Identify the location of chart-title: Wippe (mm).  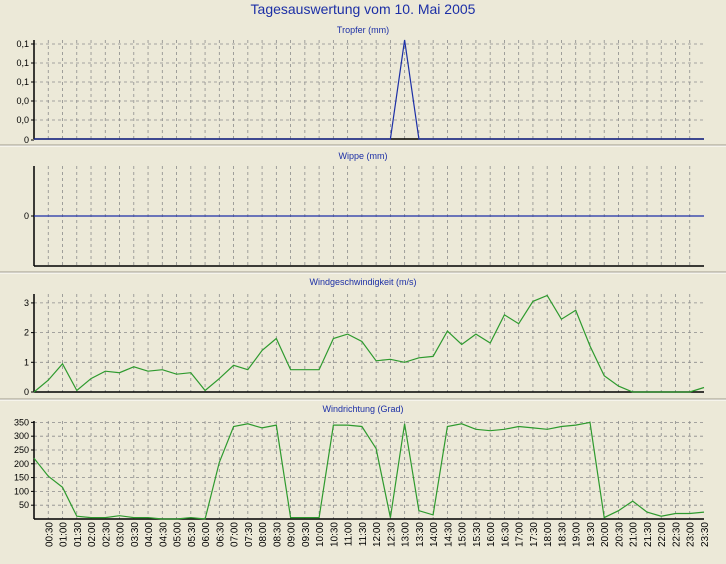
(363, 156).